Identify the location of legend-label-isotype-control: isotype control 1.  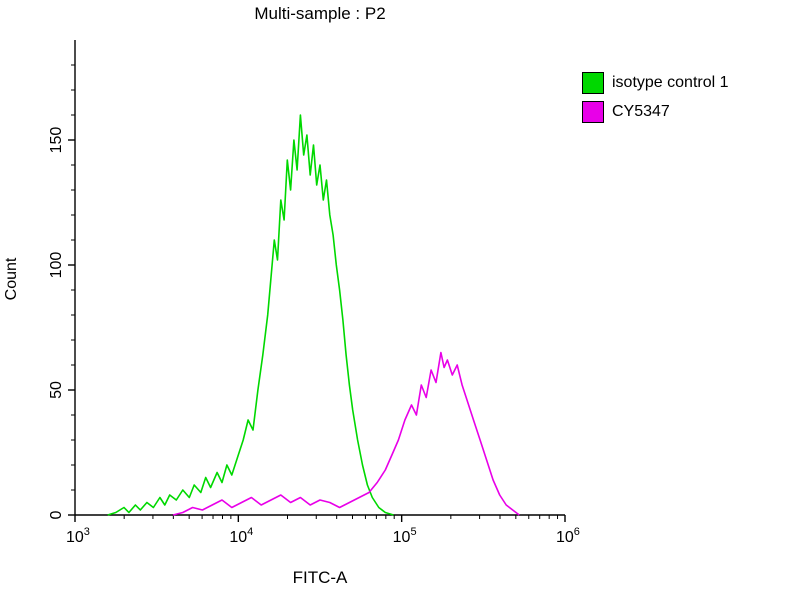
(670, 82).